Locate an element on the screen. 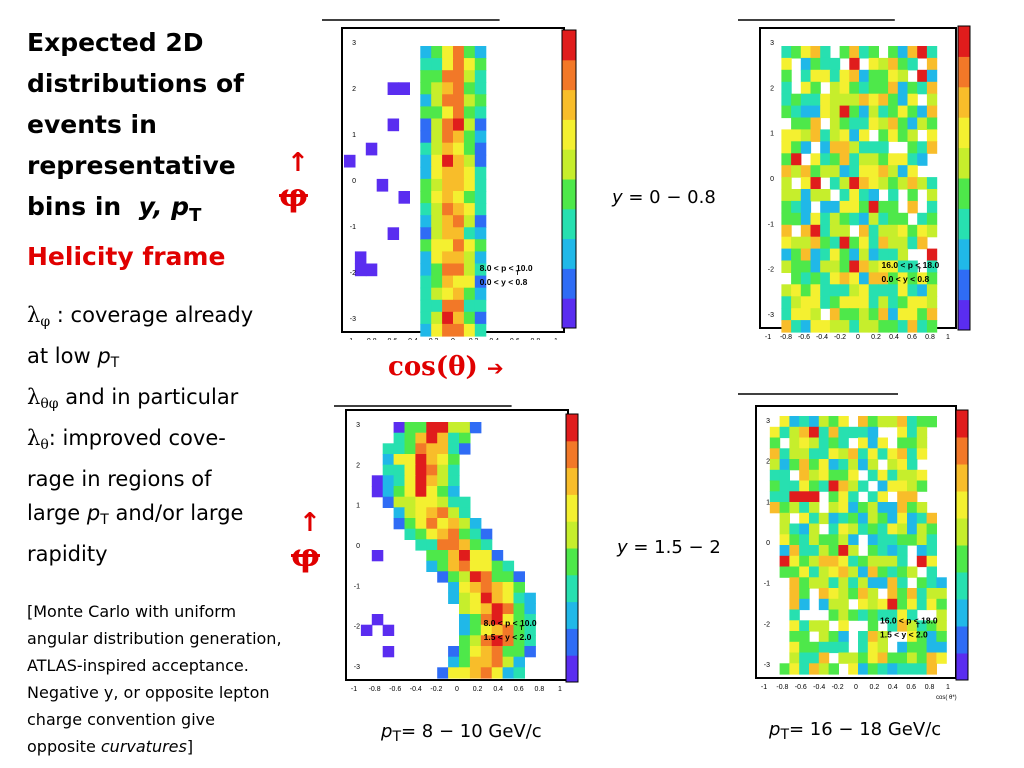 The width and height of the screenshot is (1024, 768). note-line: rapidity is located at coordinates (67, 554).